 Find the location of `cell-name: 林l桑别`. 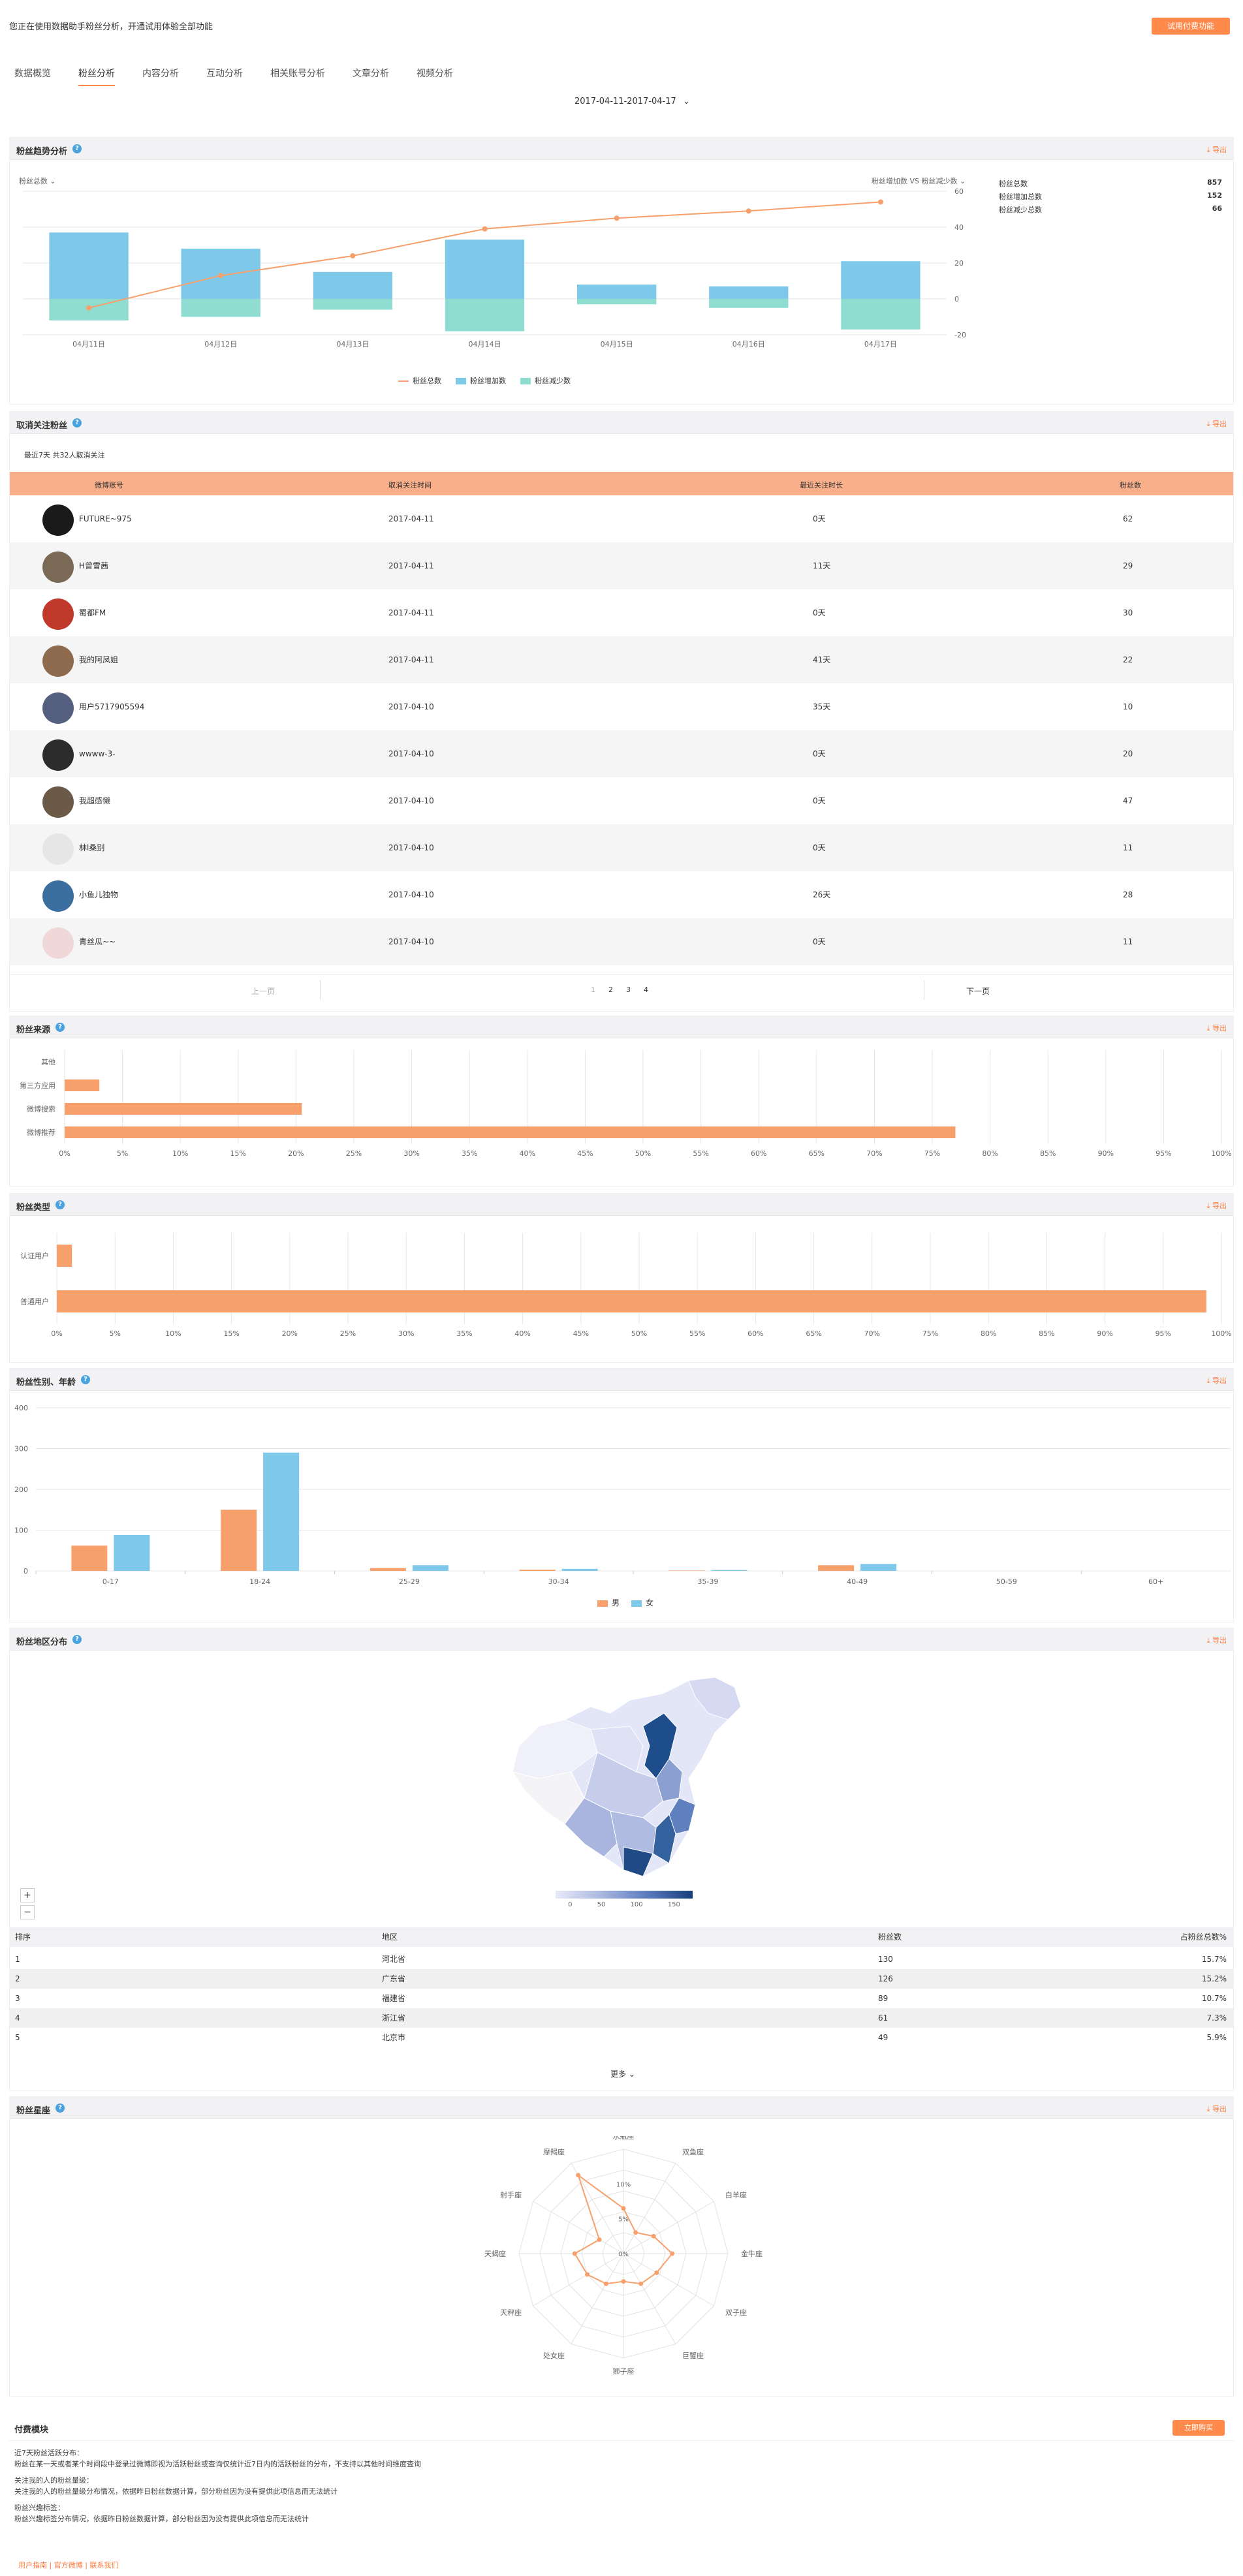

cell-name: 林l桑别 is located at coordinates (92, 847).